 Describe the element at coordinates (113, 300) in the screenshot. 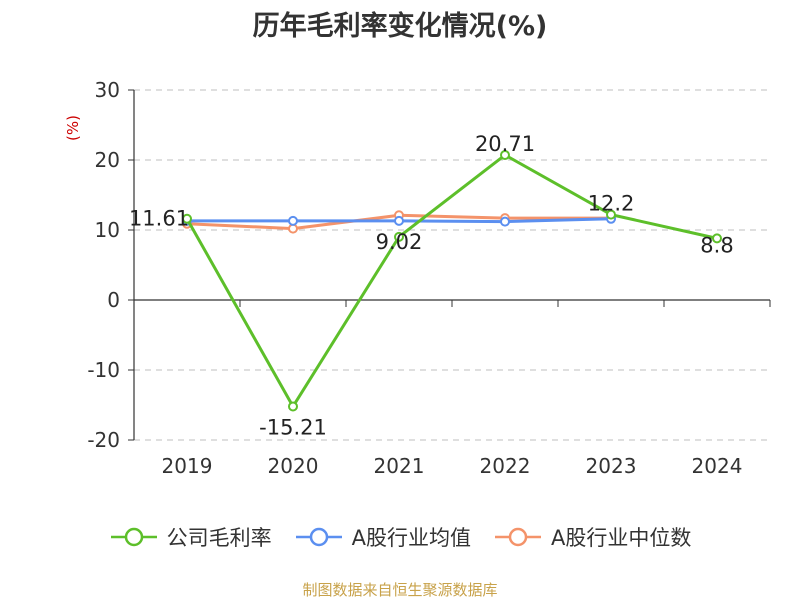

I see `y-tick-label: 0` at that location.